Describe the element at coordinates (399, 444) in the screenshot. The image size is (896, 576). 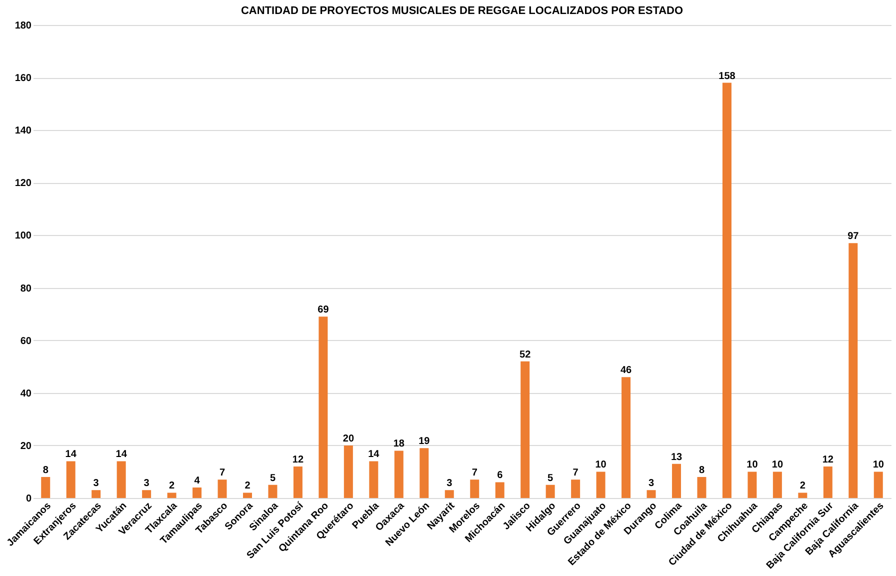
I see `data-label: 18` at that location.